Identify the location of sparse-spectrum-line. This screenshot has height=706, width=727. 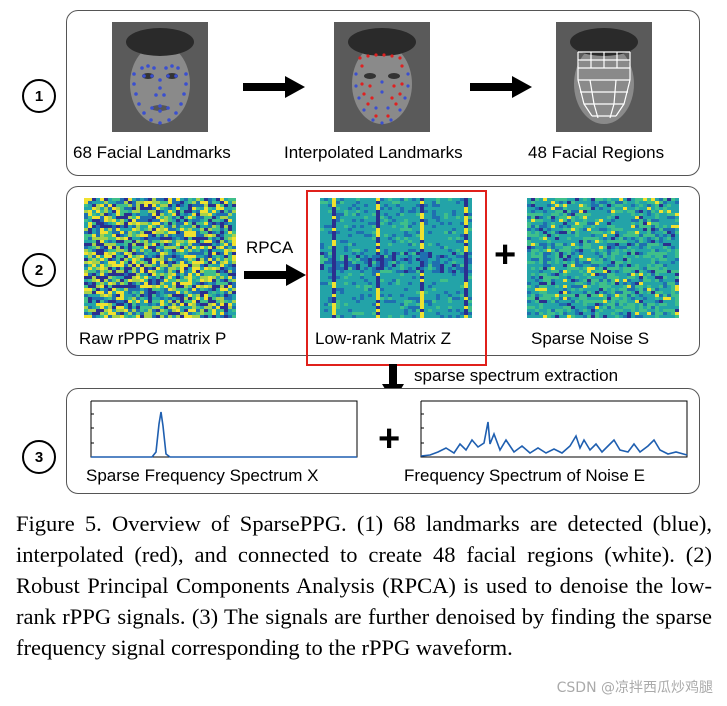
(224, 434).